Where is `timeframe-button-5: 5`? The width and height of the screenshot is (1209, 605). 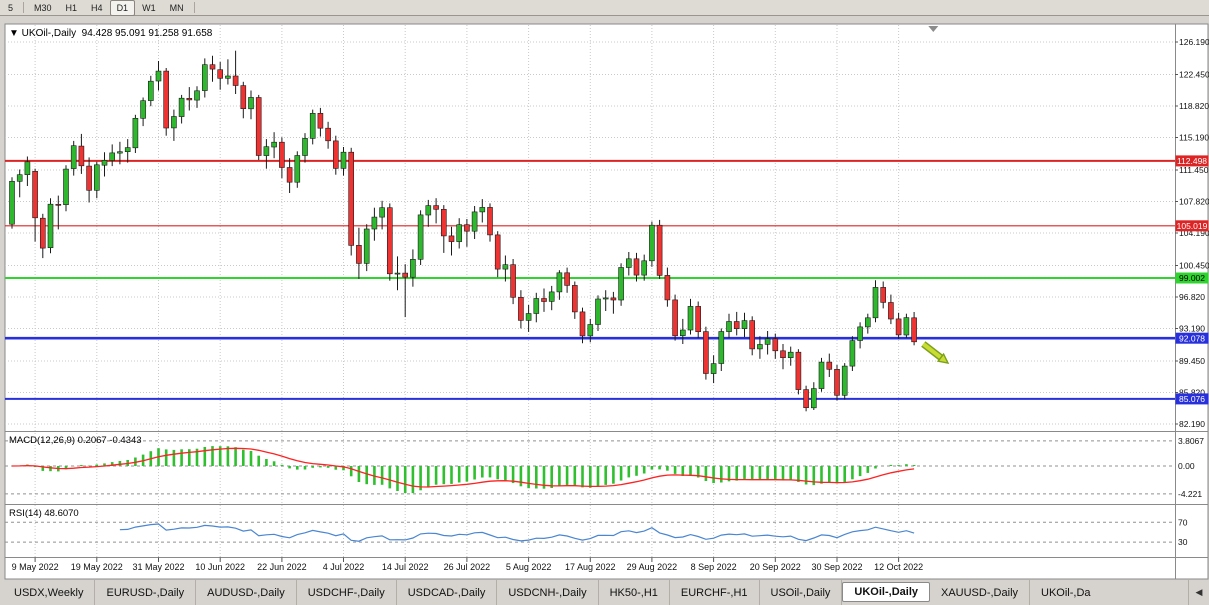
timeframe-button-5: 5 is located at coordinates (11, 7).